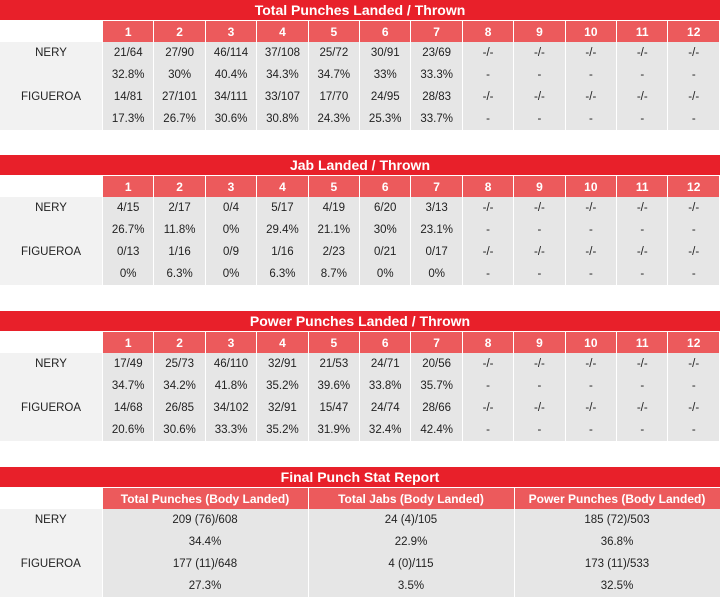 This screenshot has width=720, height=599. I want to click on pct-cell: 35.2%, so click(282, 430).